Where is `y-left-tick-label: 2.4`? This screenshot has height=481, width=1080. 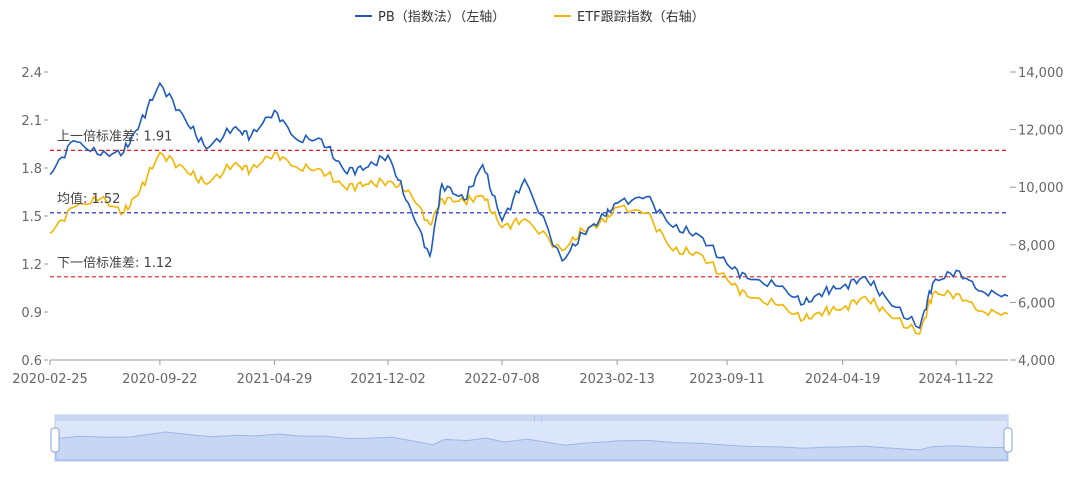 y-left-tick-label: 2.4 is located at coordinates (31, 73).